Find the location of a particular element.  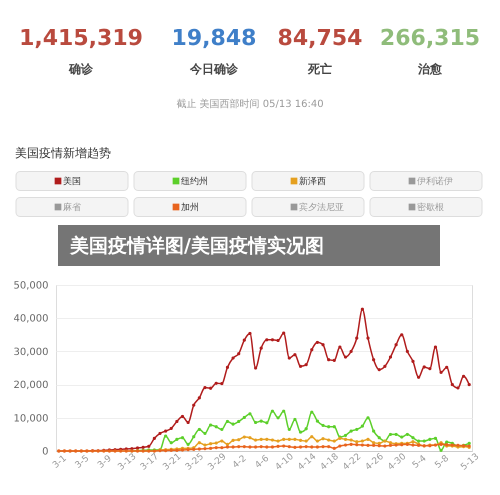

text: 治愈 is located at coordinates (430, 69).